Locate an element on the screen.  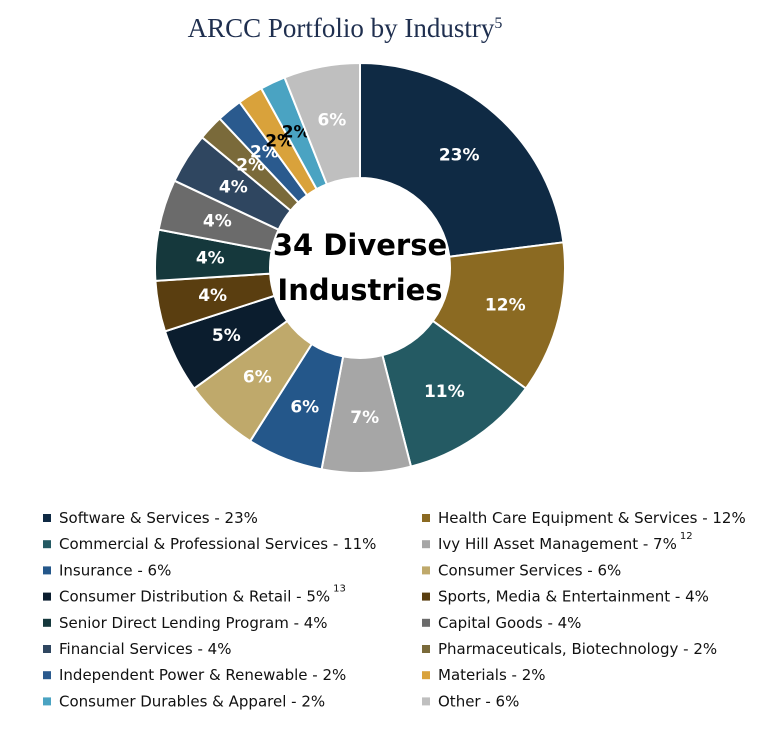
slice-label: 5% is located at coordinates (226, 336).